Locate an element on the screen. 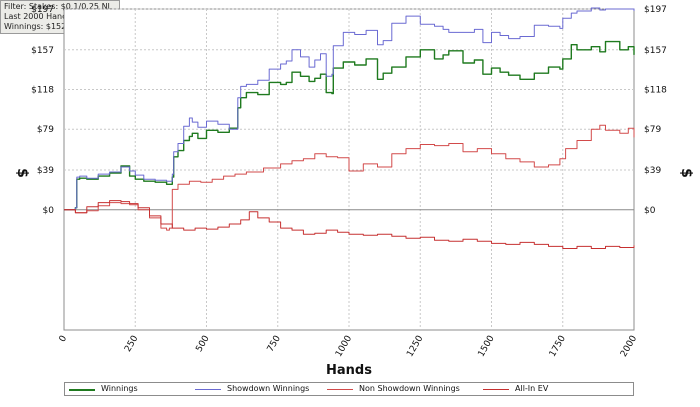 This screenshot has height=407, width=700. y-axis-title-right: $ is located at coordinates (686, 173).